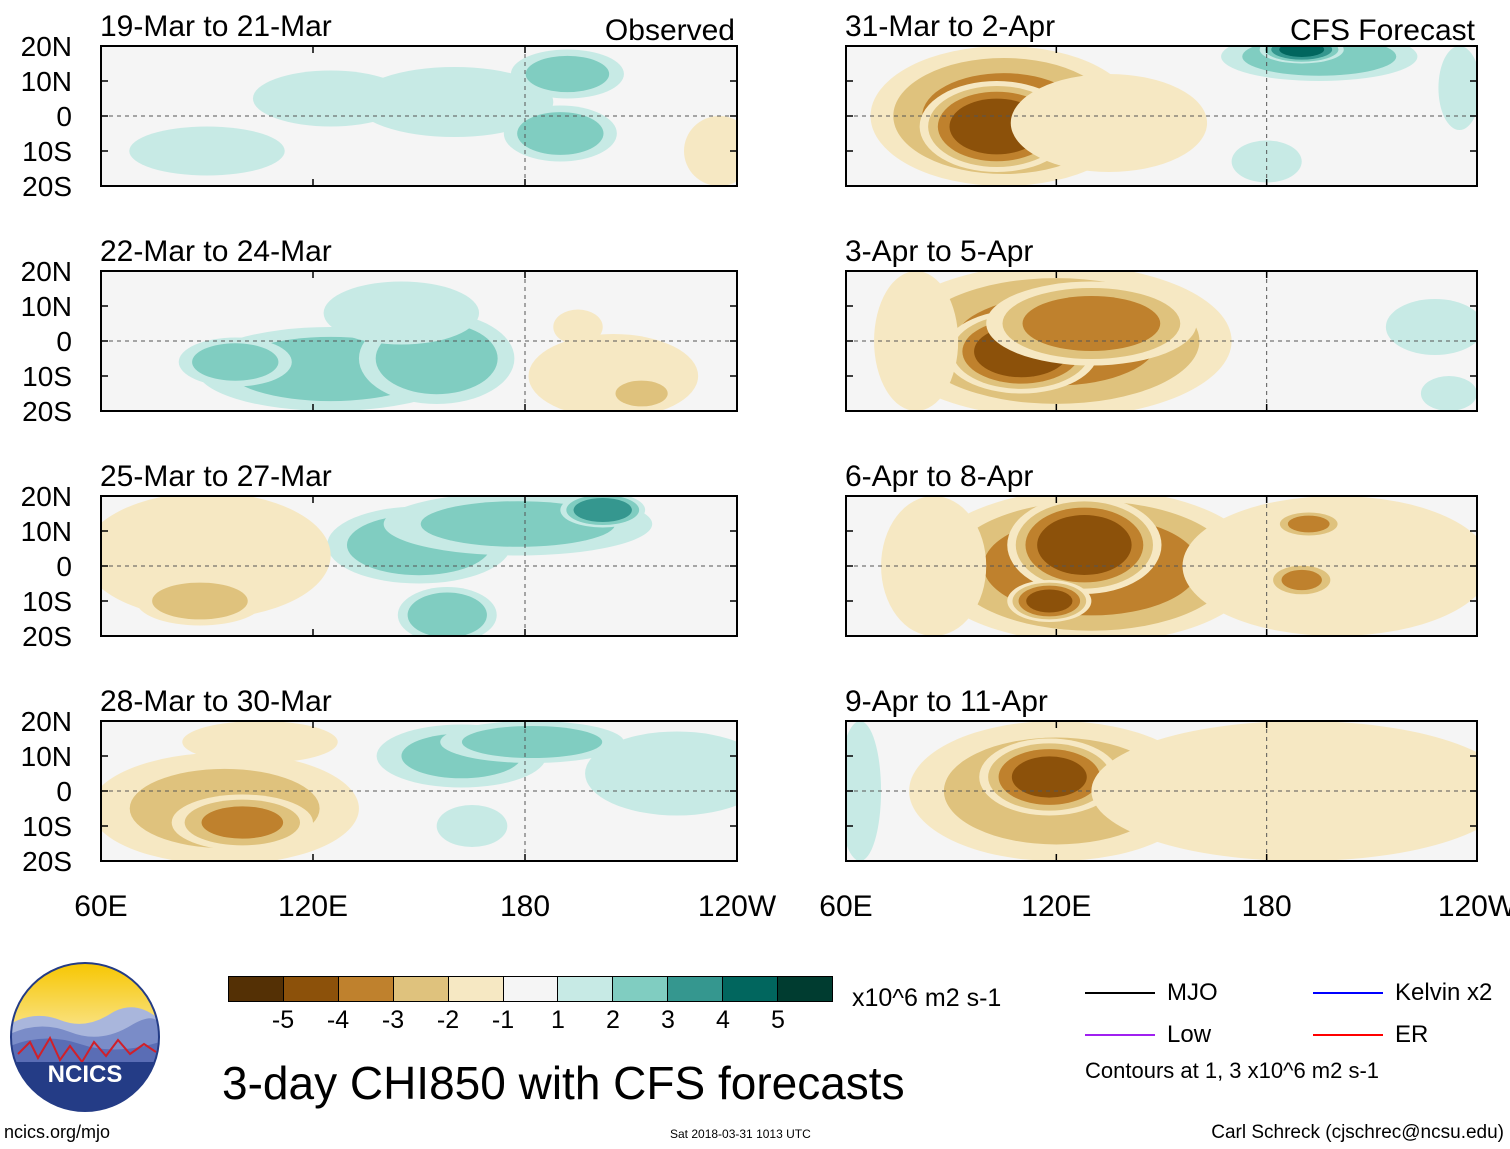  What do you see at coordinates (530, 1021) in the screenshot?
I see `colorbar-ticks: -5 -4 -3 -2 -1 1 2 3 4 5` at bounding box center [530, 1021].